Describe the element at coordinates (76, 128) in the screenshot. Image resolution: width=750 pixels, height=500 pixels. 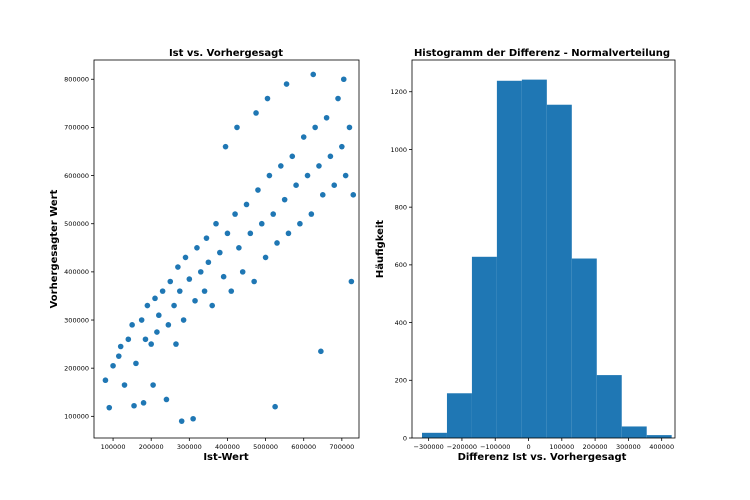
I see `y-tick-label: 700000` at that location.